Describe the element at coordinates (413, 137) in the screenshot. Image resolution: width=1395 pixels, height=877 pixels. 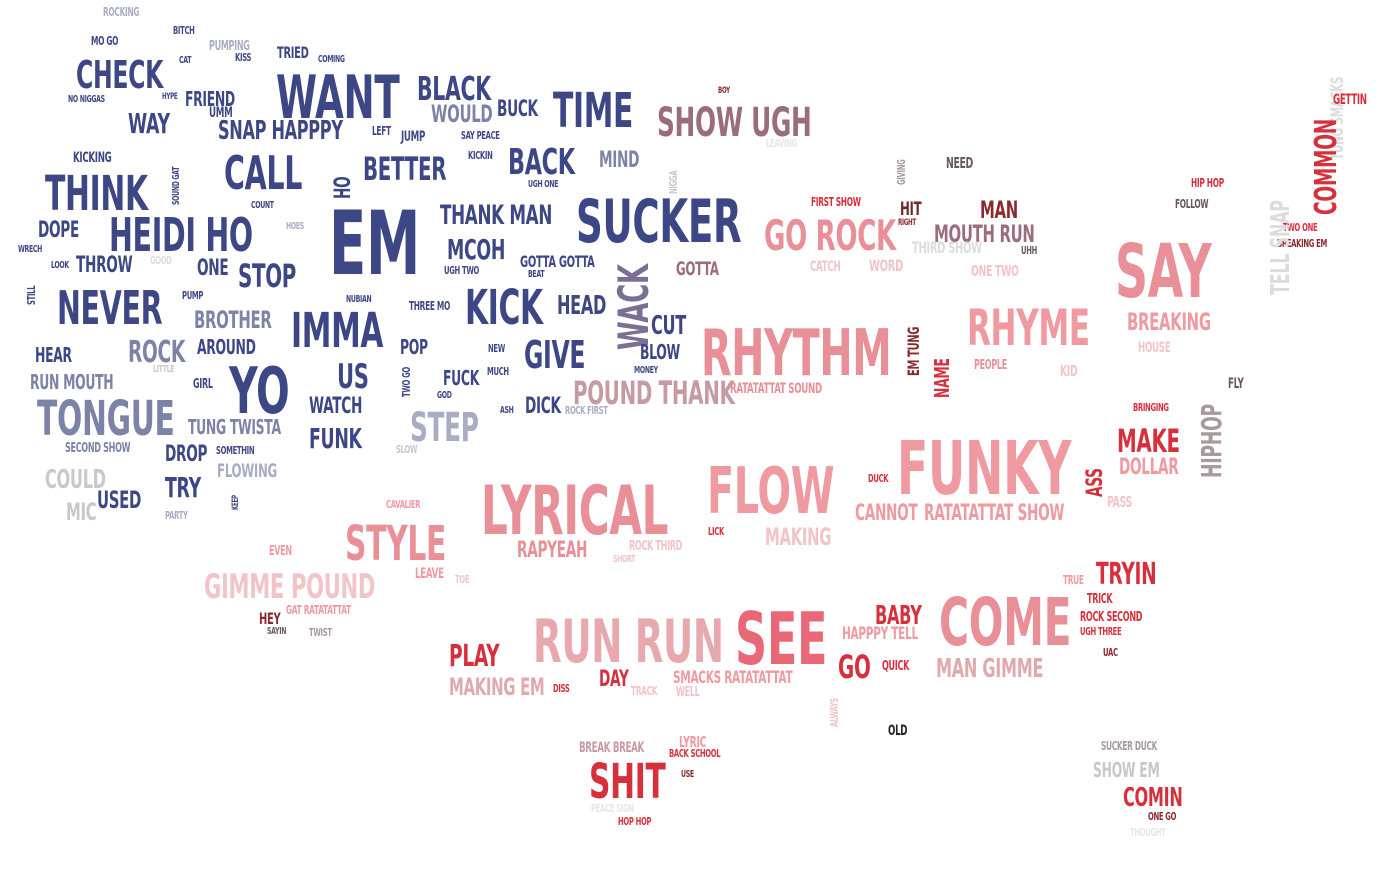
I see `word-jump: JUMP` at that location.